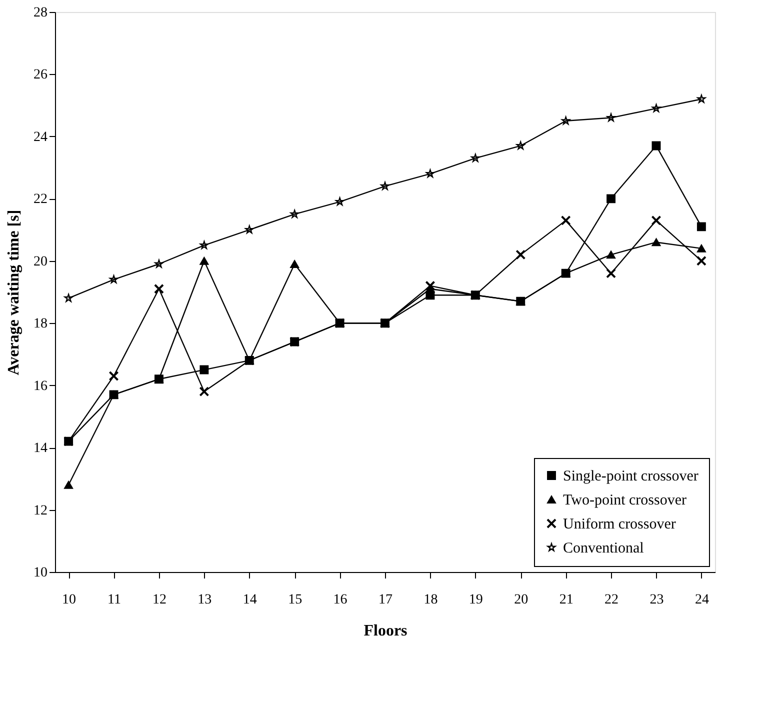 This screenshot has width=776, height=708. What do you see at coordinates (41, 573) in the screenshot?
I see `y-tick-label: 10` at bounding box center [41, 573].